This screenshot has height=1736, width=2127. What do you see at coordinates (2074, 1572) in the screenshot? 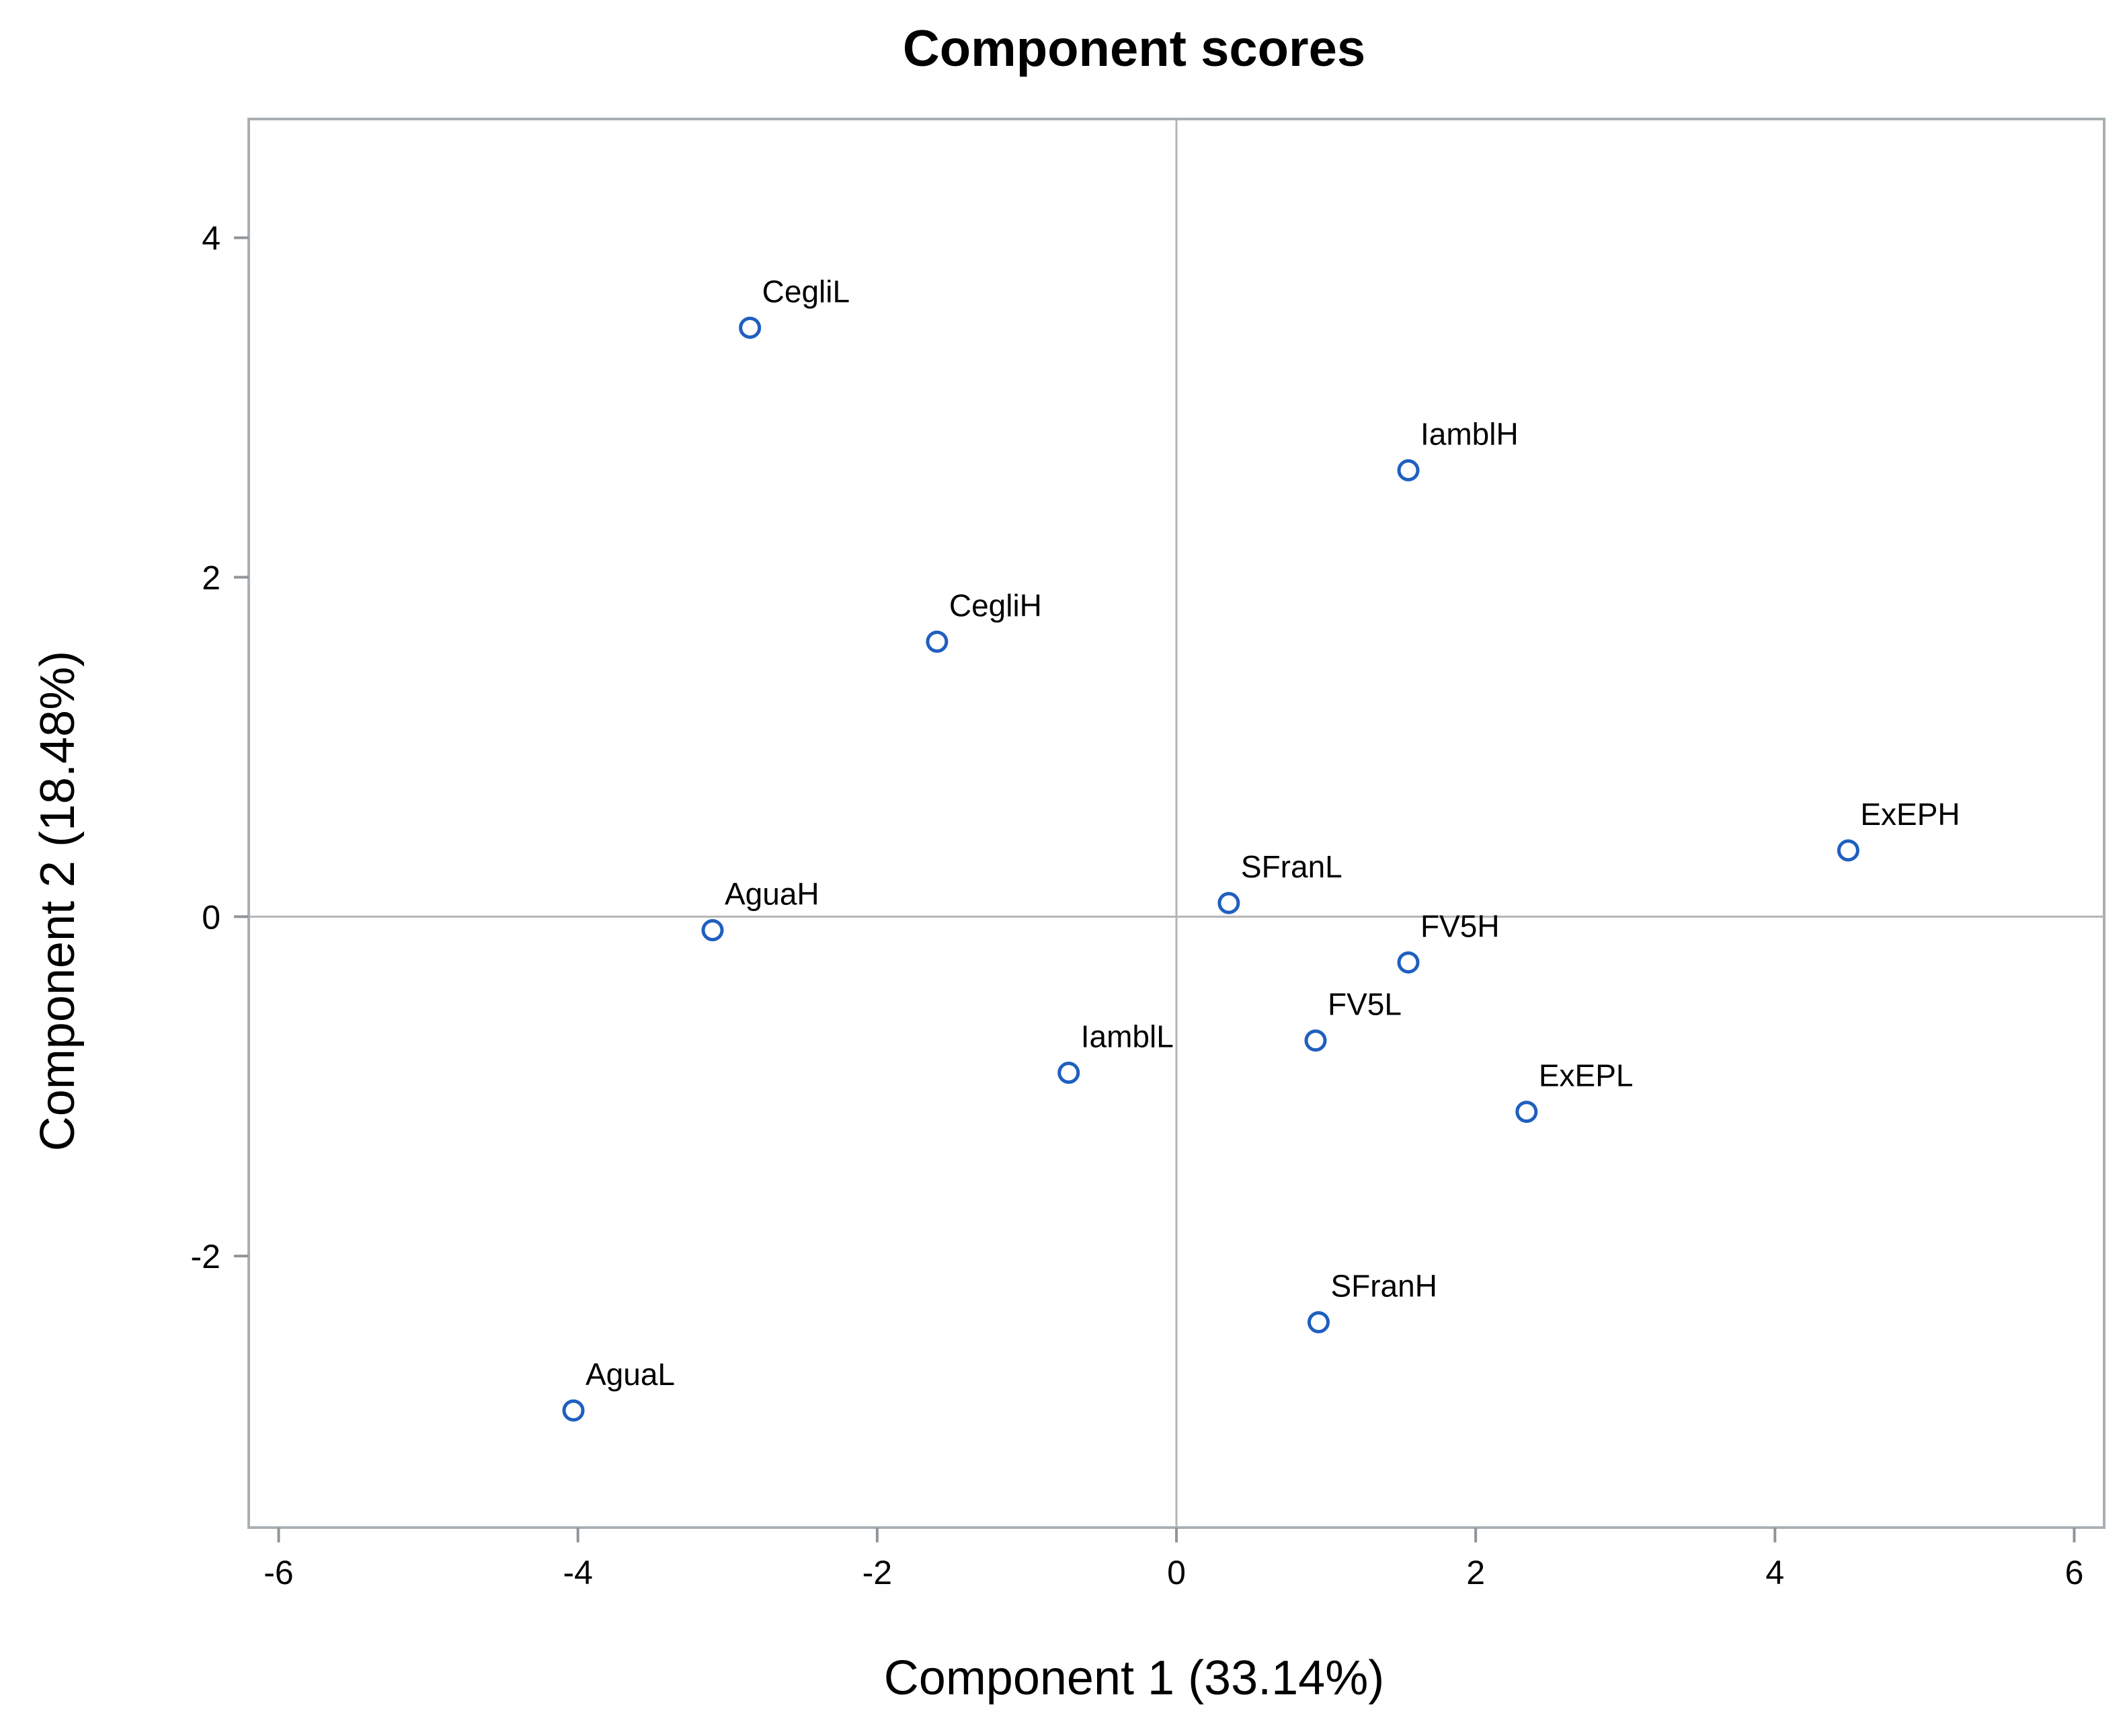
I see `x-tick-label: 6` at bounding box center [2074, 1572].